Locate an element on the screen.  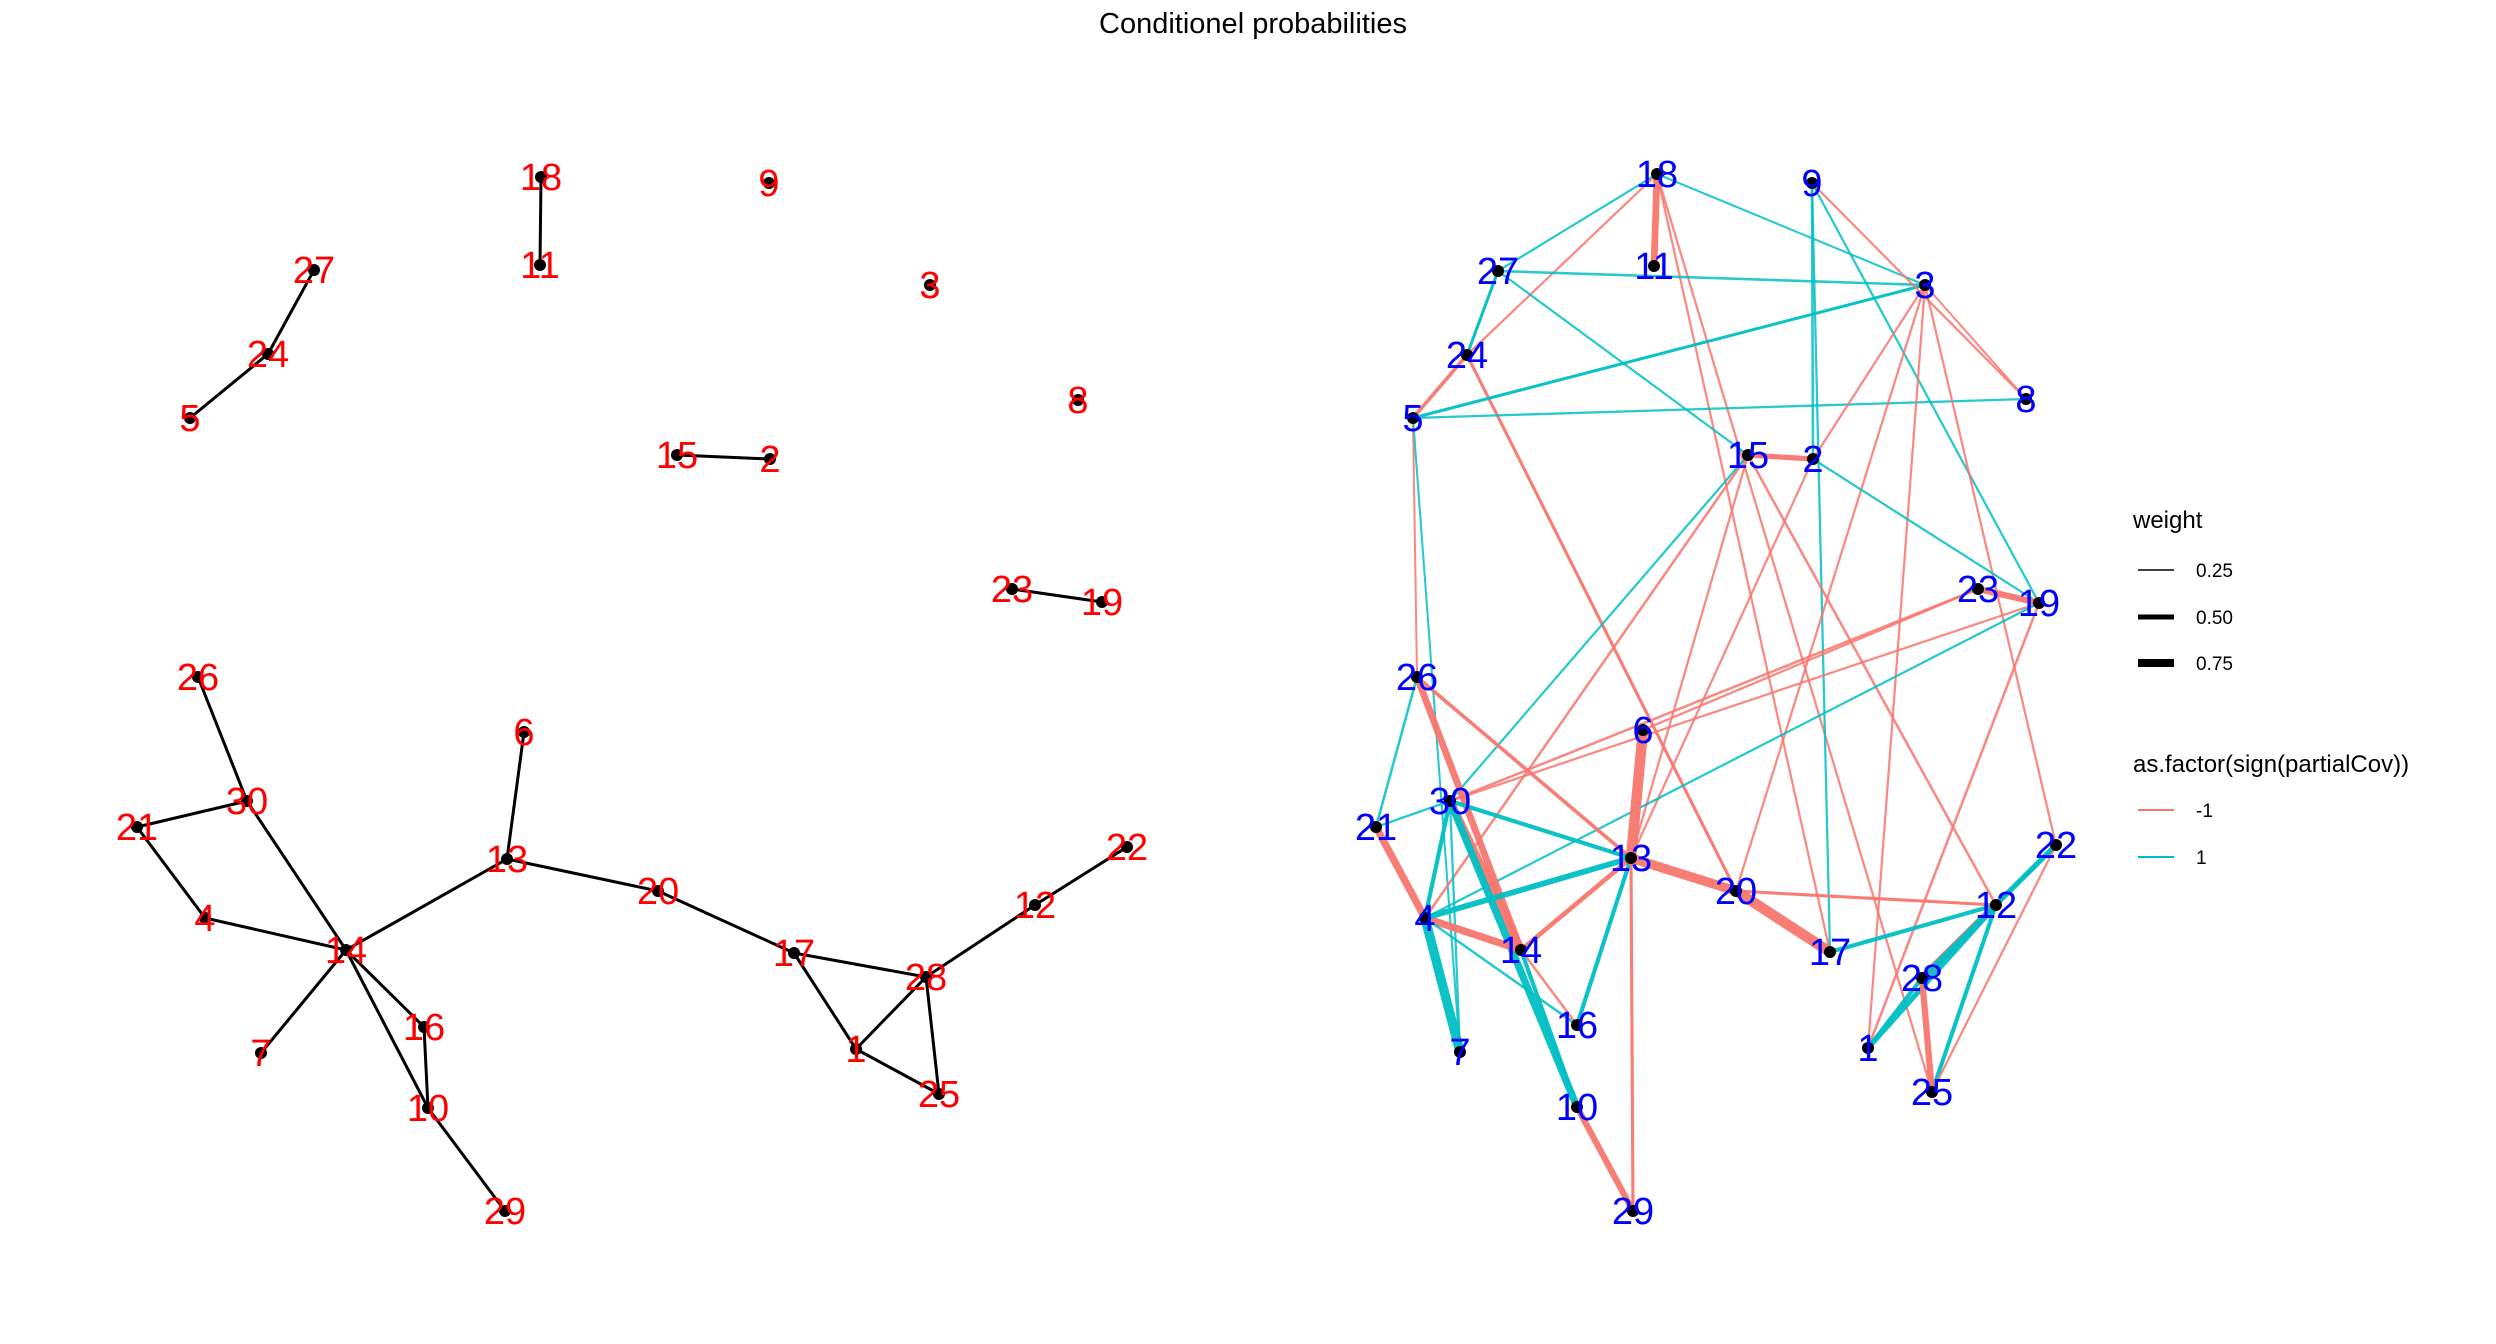
right-node-label-12: 12 is located at coordinates (1996, 906).